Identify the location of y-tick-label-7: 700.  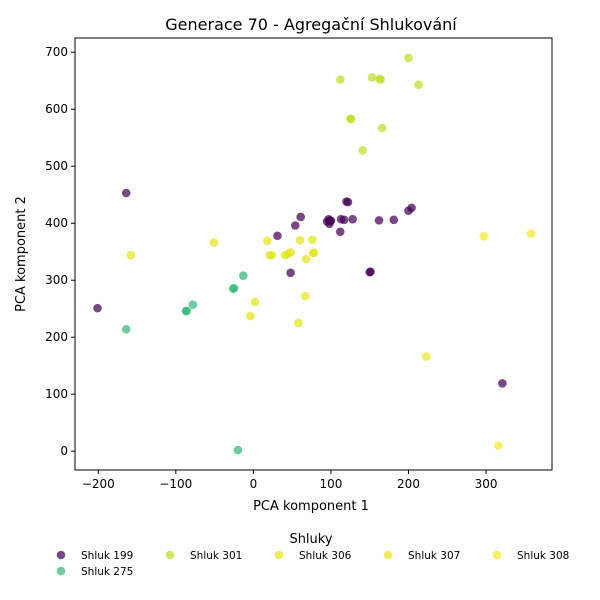
(56, 52).